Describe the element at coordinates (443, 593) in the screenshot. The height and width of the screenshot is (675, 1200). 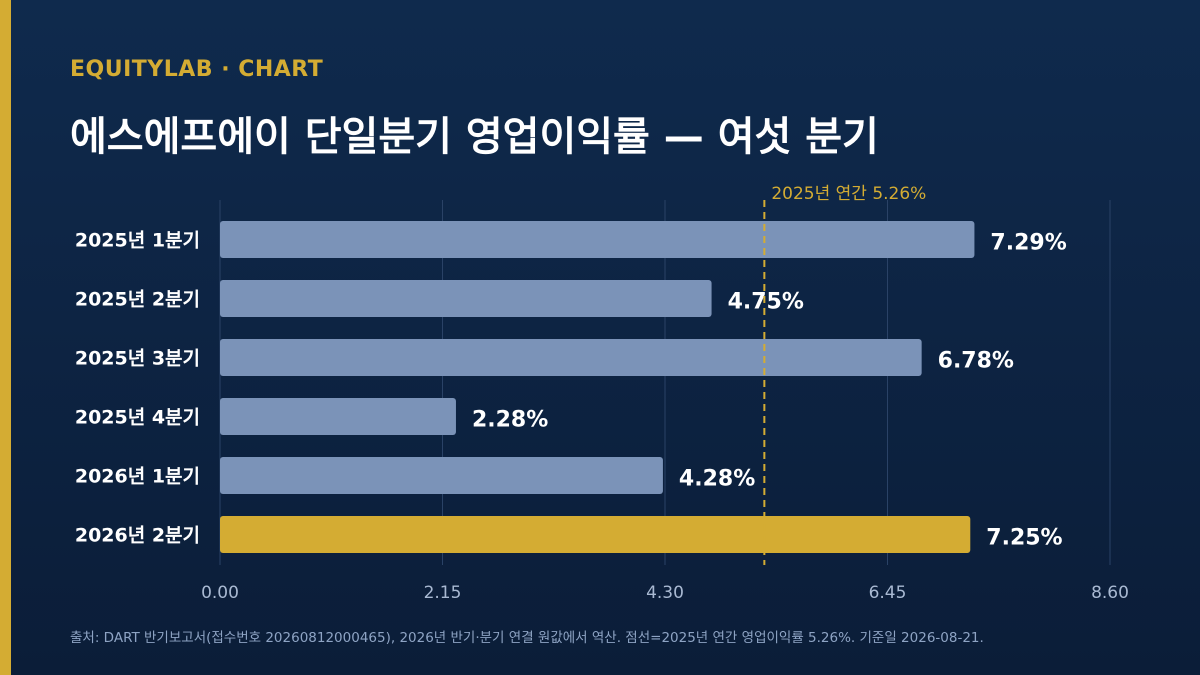
I see `x-tick-label: 2.15` at that location.